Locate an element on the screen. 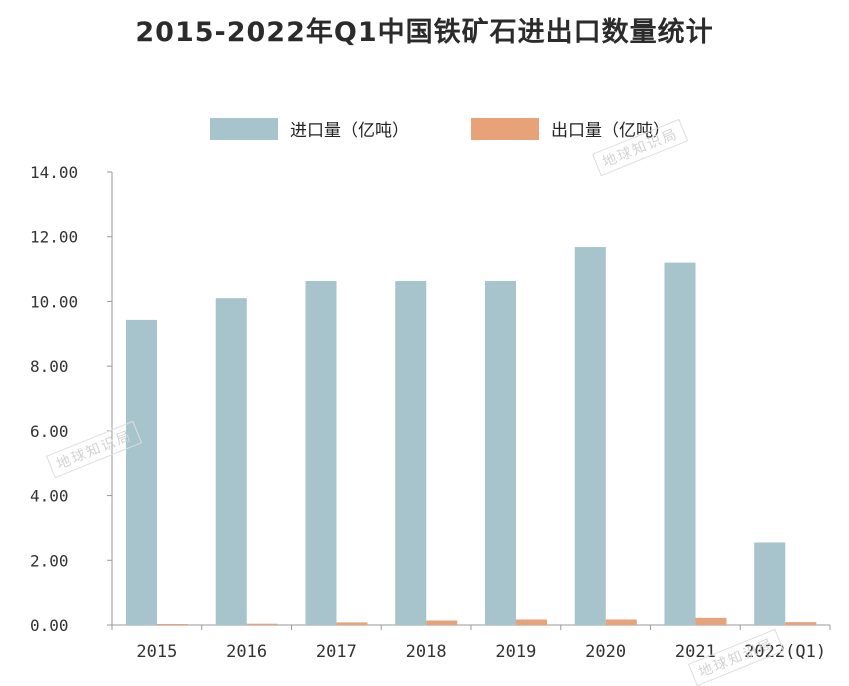  legend-label-import: 进口量（亿吨） is located at coordinates (349, 131).